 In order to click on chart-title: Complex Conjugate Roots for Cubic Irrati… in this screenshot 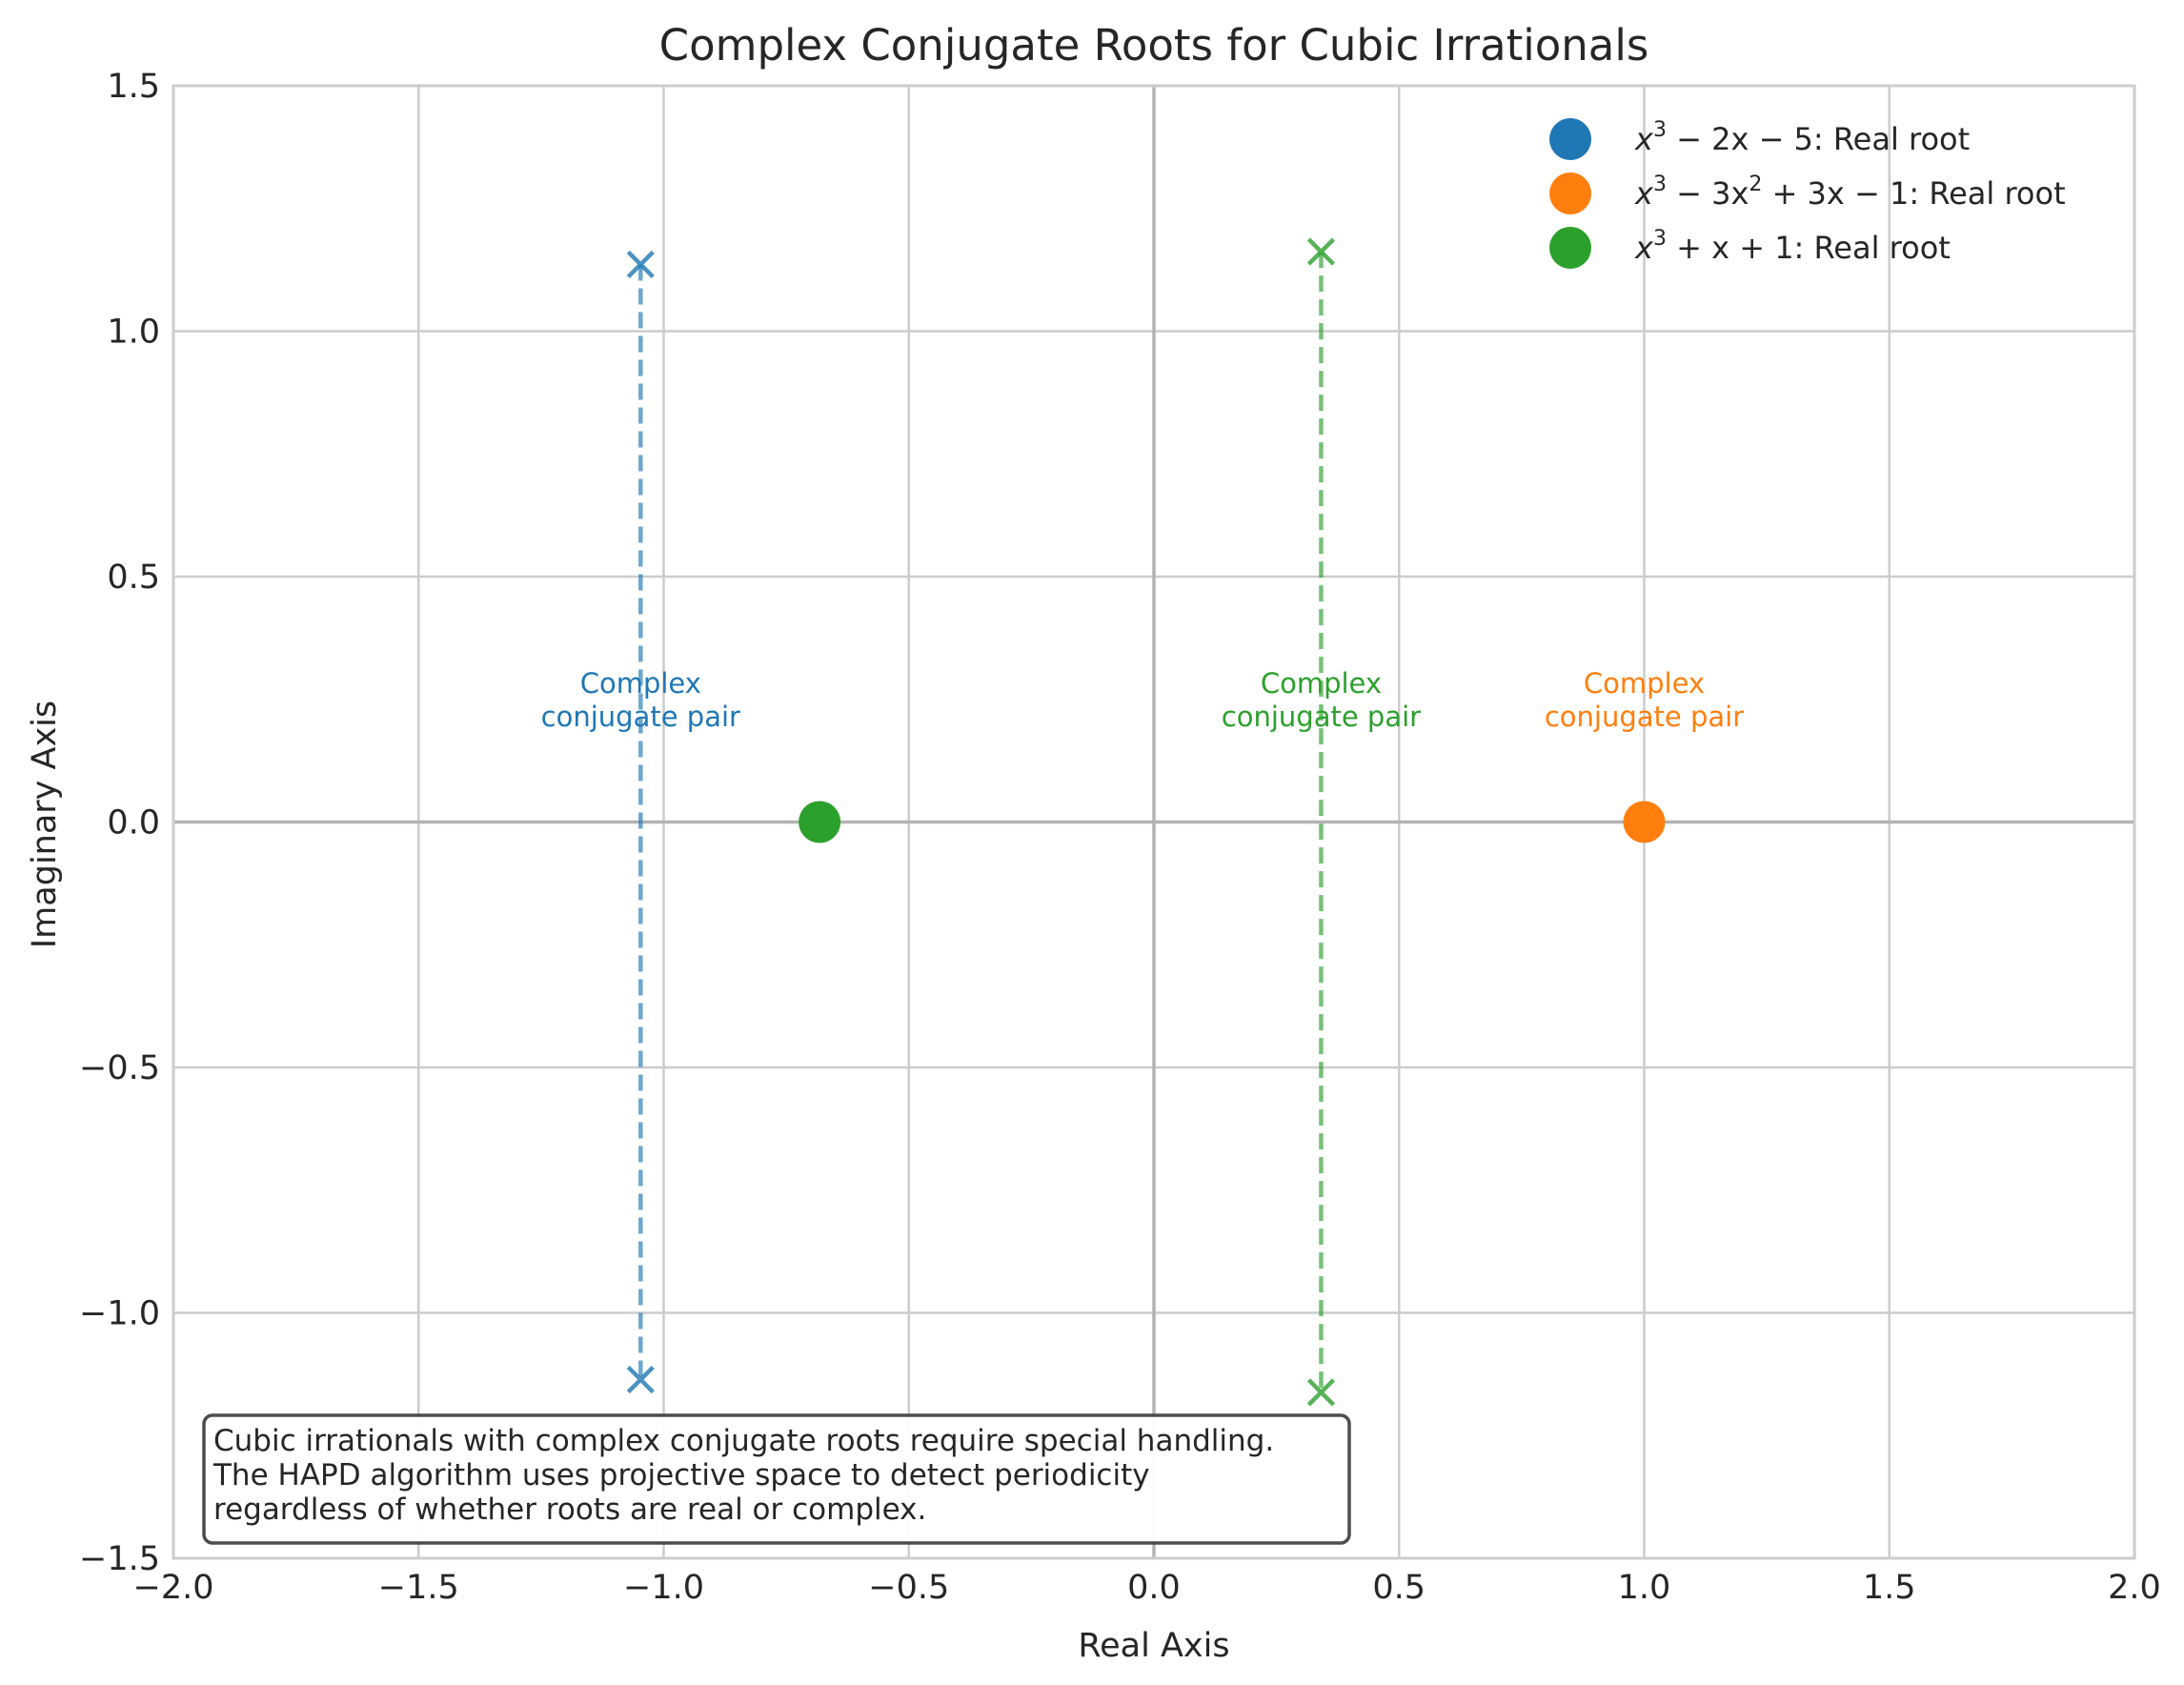, I will do `click(1154, 45)`.